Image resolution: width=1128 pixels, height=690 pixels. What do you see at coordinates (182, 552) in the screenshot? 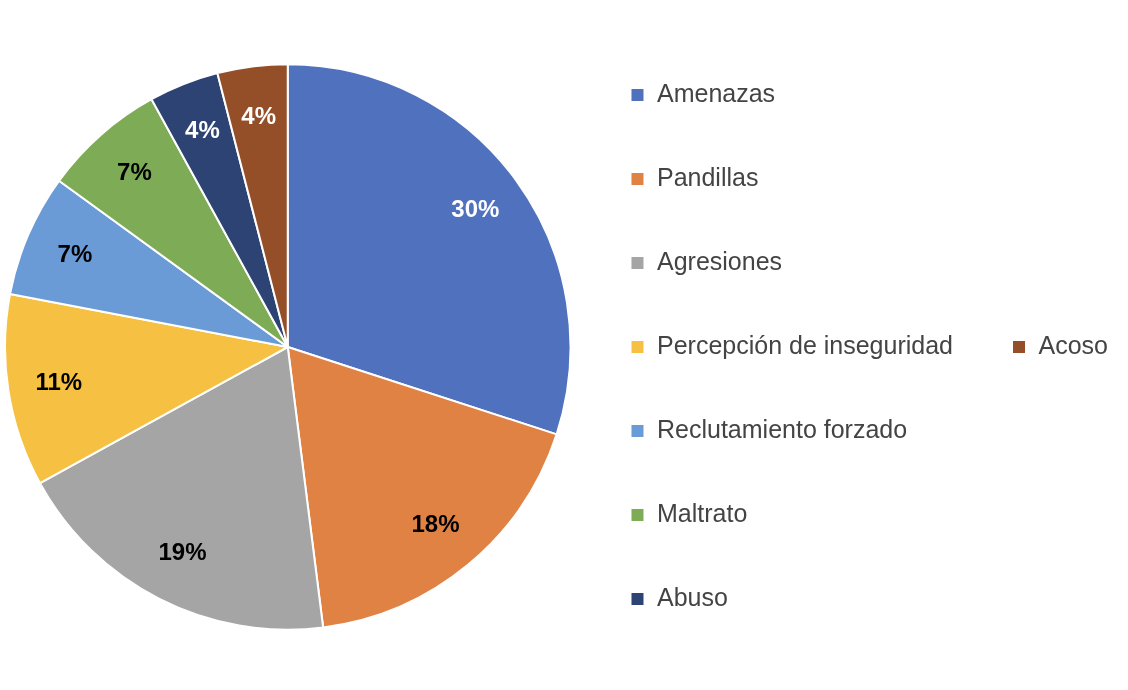
I see `data-label: 19%` at bounding box center [182, 552].